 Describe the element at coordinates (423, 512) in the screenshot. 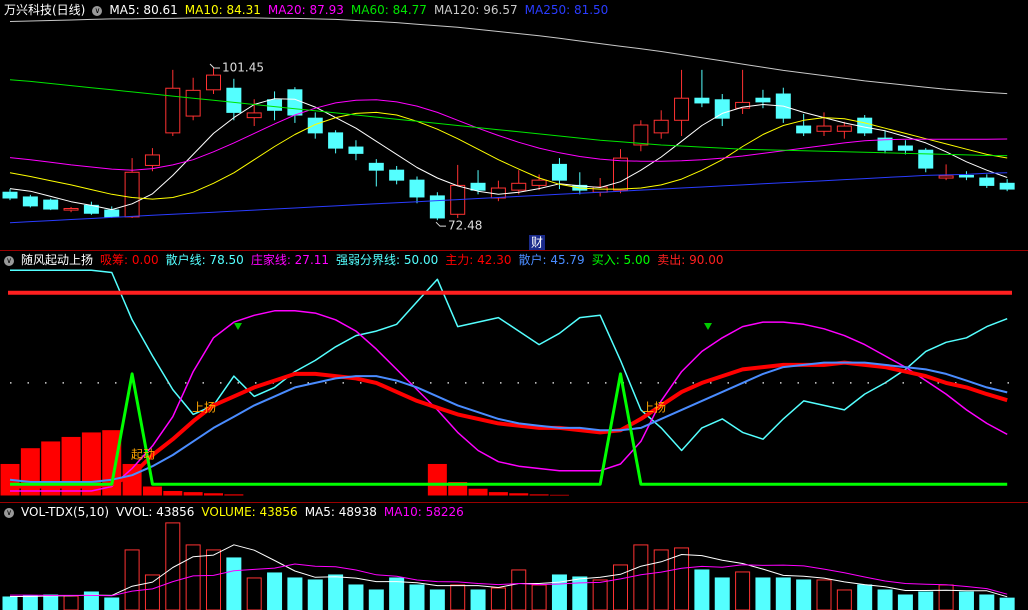

I see `legend-entry: MA10: 58226` at that location.